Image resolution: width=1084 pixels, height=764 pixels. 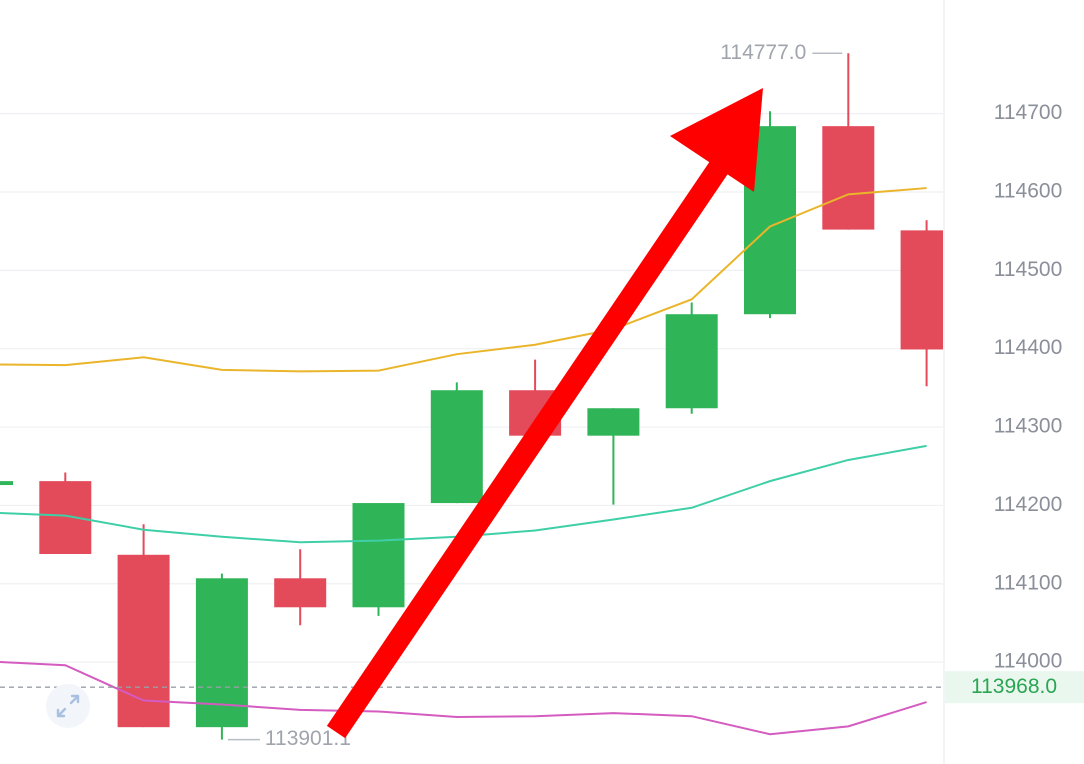 I want to click on low-label: 113901.1, so click(x=308, y=738).